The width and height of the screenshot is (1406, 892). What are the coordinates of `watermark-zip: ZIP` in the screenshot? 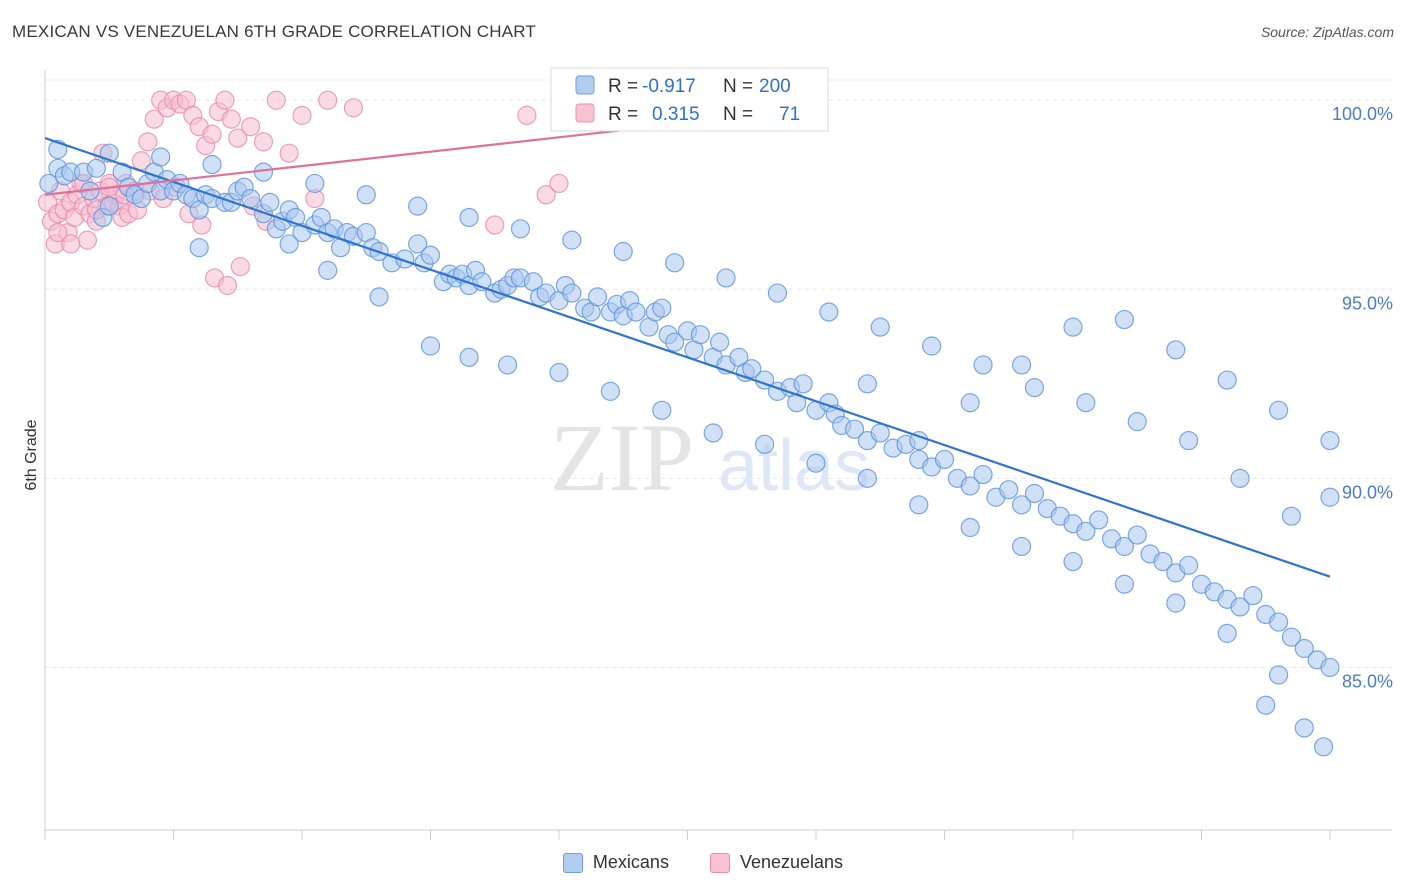 It's located at (622, 457).